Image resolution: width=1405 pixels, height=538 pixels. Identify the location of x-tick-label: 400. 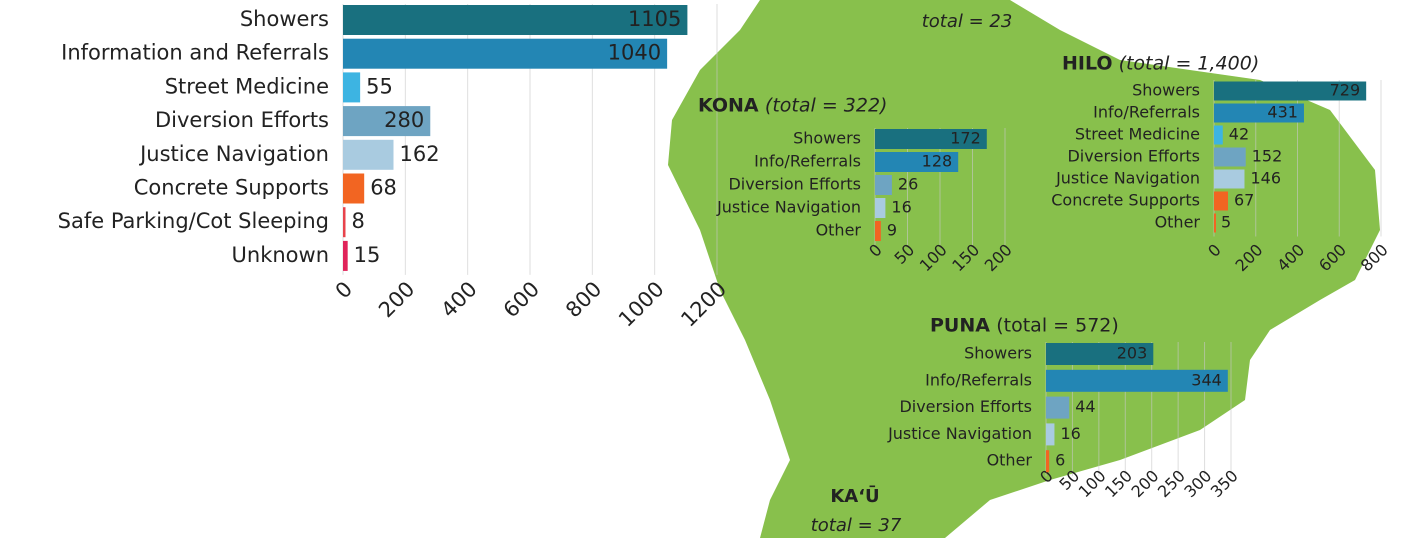
(458, 299).